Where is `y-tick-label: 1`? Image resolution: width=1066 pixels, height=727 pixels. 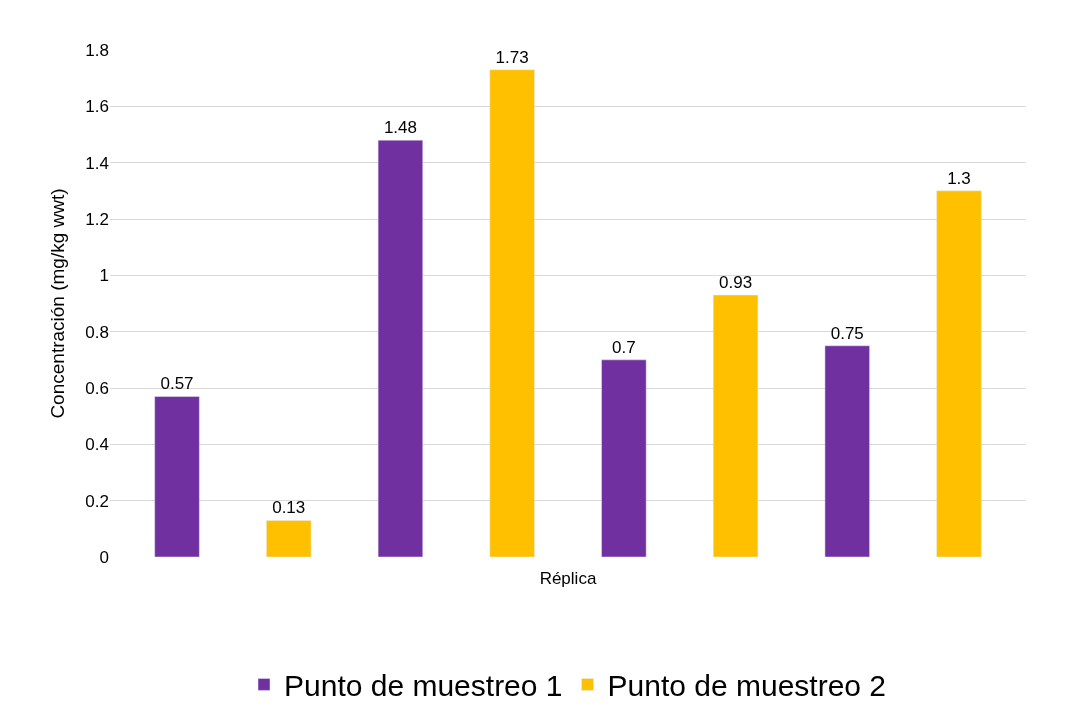 y-tick-label: 1 is located at coordinates (104, 276).